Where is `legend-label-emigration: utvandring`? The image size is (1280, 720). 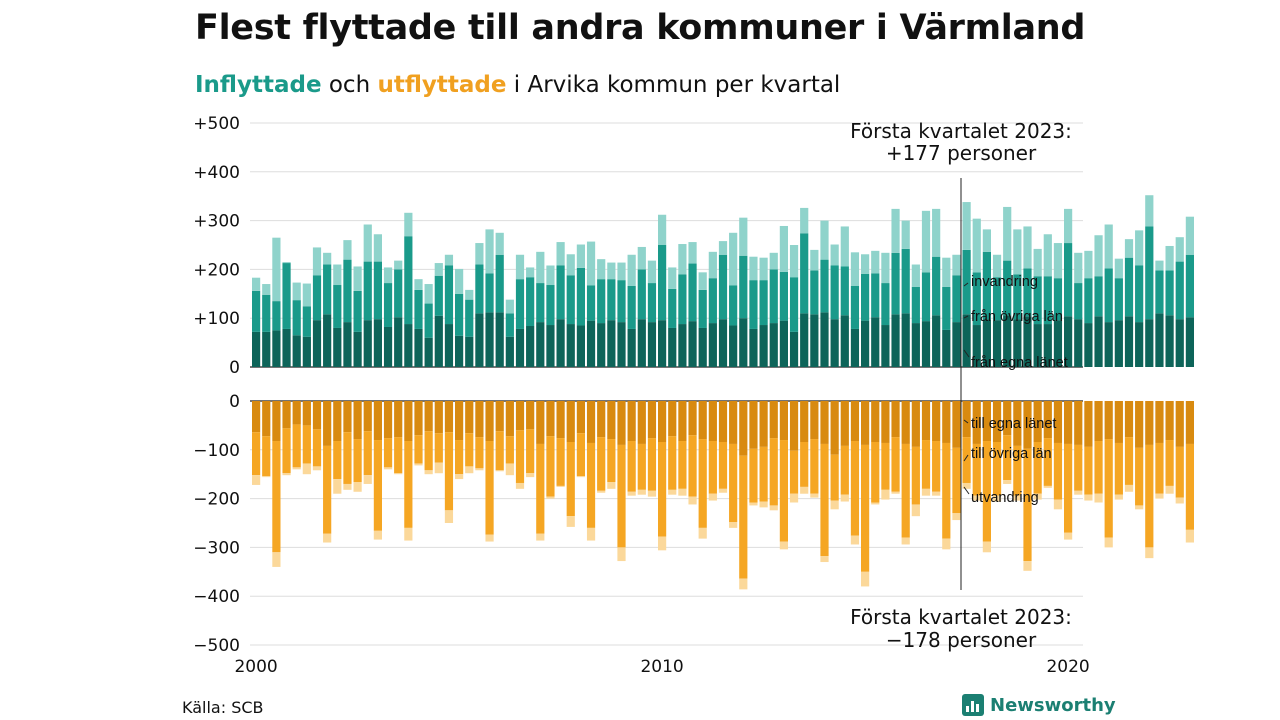
legend-label-emigration: utvandring is located at coordinates (1005, 498).